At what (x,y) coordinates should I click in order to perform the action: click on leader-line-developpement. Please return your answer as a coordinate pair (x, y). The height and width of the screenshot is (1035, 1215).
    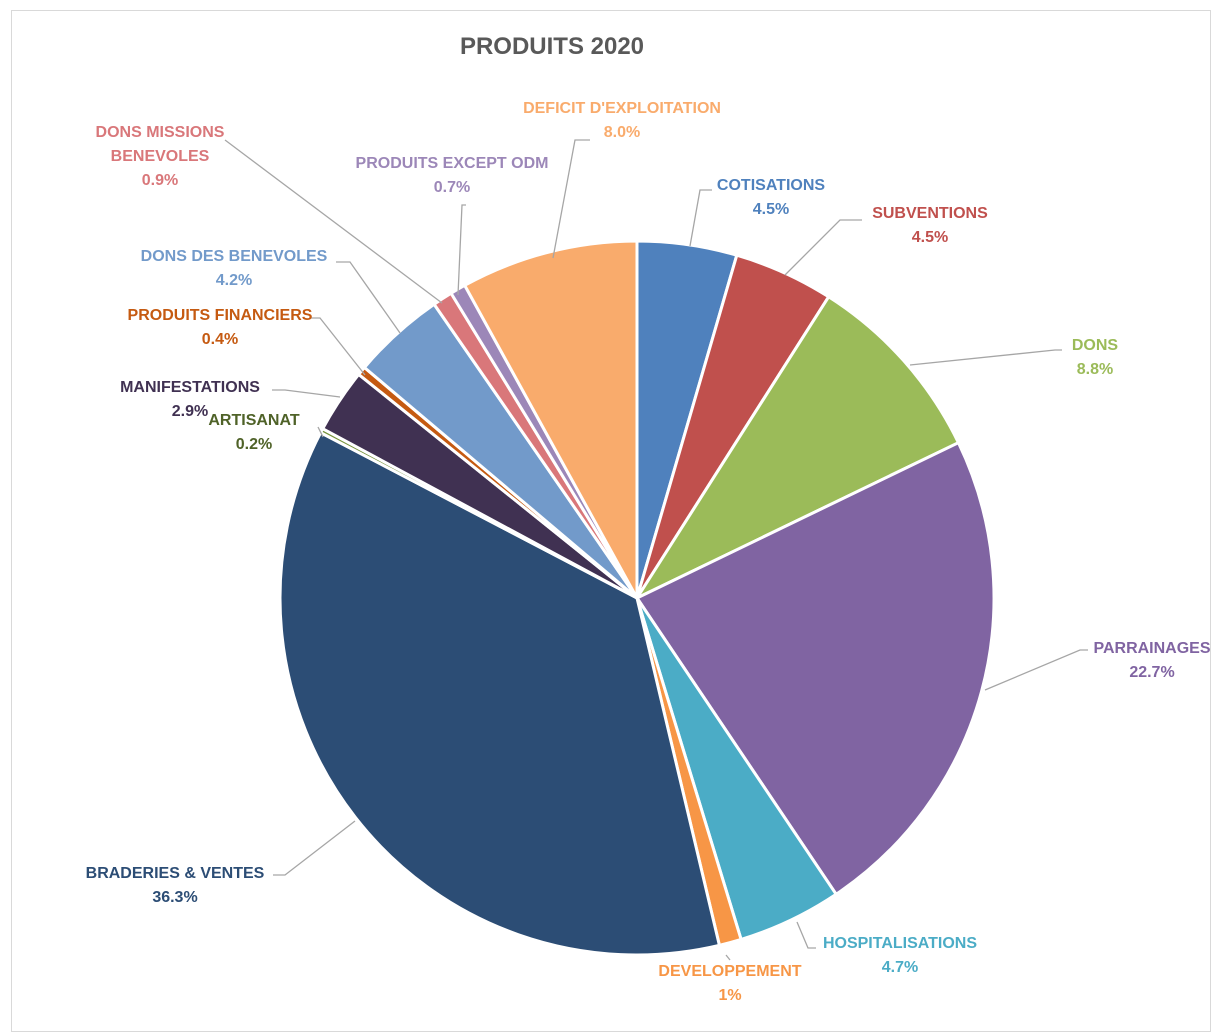
    Looking at the image, I should click on (728, 957).